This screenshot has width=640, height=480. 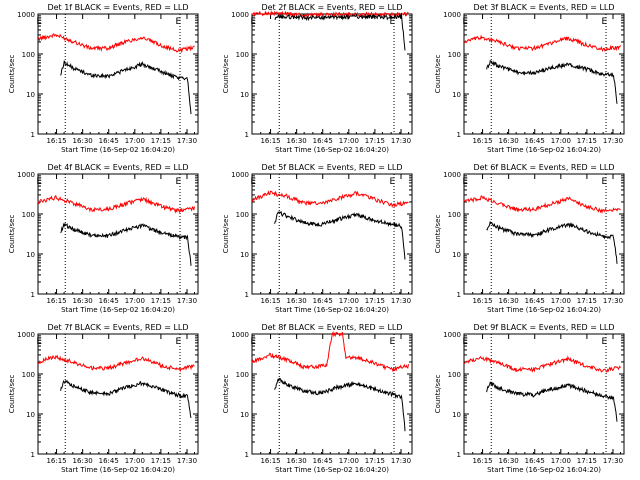 I want to click on panel-title: Det 6f BLACK = Events, RED = LLD, so click(x=543, y=167).